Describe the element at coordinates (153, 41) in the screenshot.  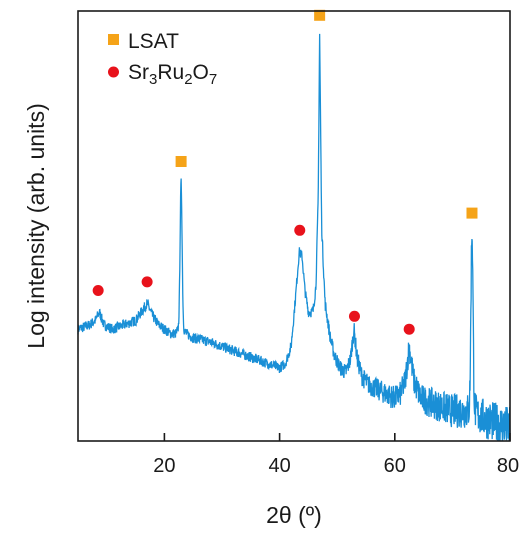
I see `legend-lsat-label: LSAT` at that location.